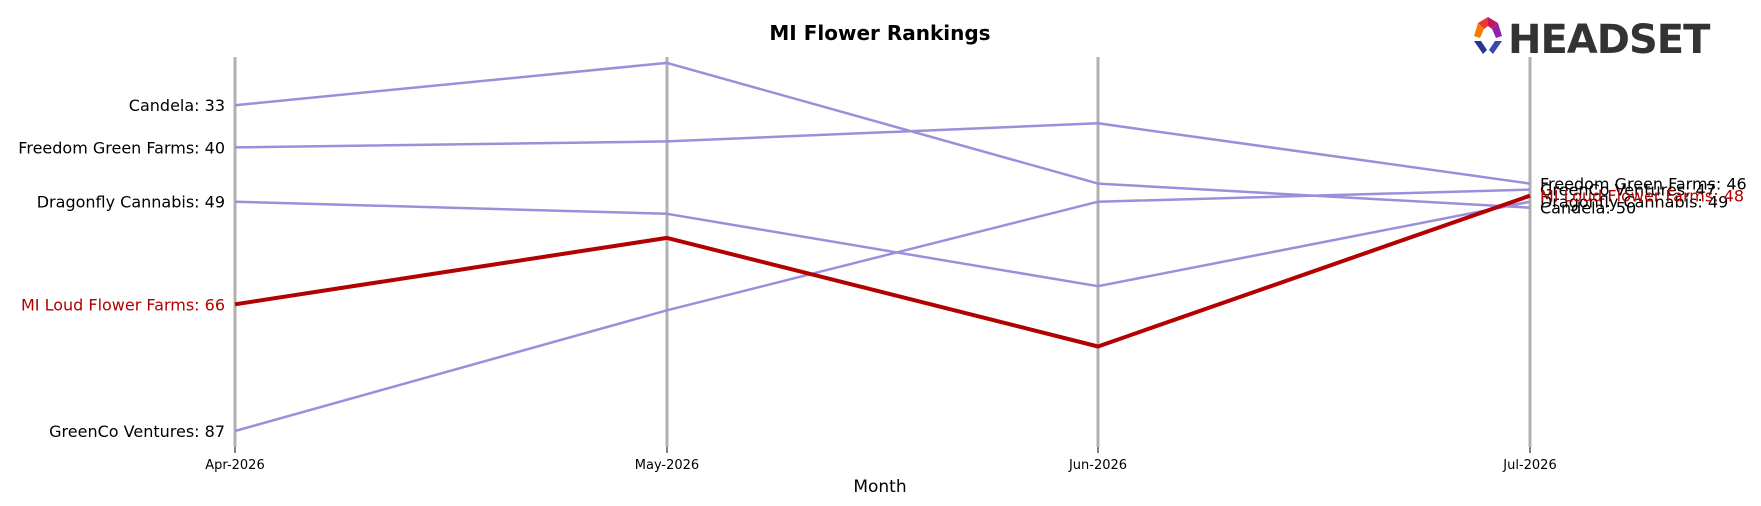 The image size is (1761, 506). Describe the element at coordinates (882, 244) in the screenshot. I see `series-line-dragonfly-cannabis` at that location.